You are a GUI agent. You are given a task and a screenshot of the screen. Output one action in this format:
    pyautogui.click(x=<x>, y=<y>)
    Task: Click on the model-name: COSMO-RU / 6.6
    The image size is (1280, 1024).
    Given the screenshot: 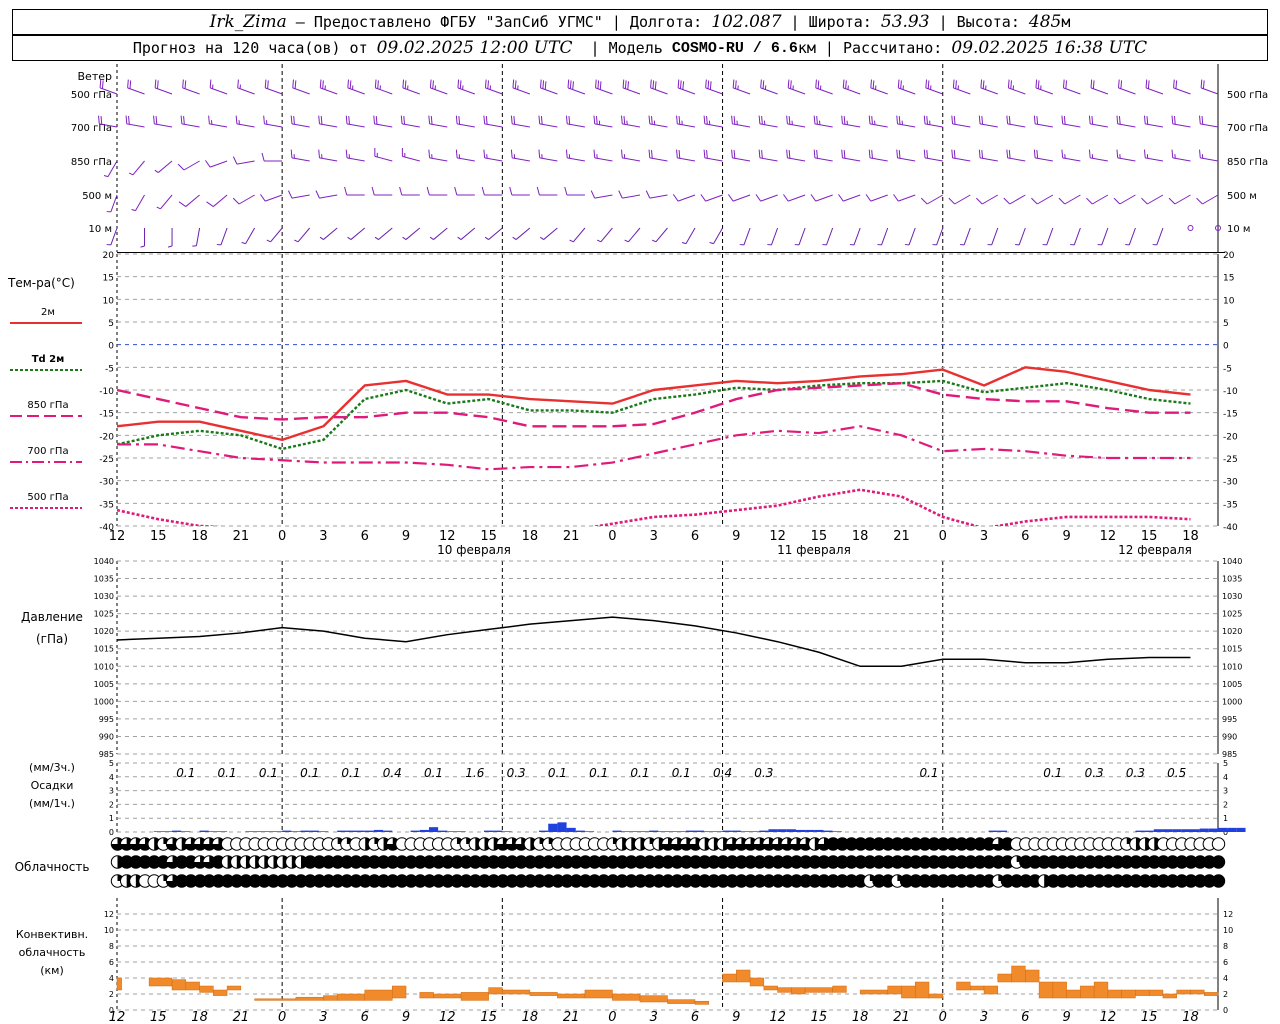 What is the action you would take?
    pyautogui.click(x=734, y=48)
    